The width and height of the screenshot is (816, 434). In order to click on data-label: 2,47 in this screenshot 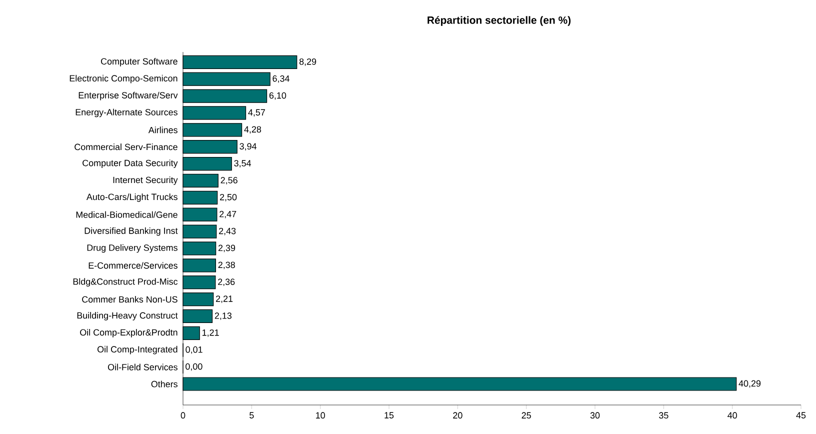, I will do `click(228, 214)`.